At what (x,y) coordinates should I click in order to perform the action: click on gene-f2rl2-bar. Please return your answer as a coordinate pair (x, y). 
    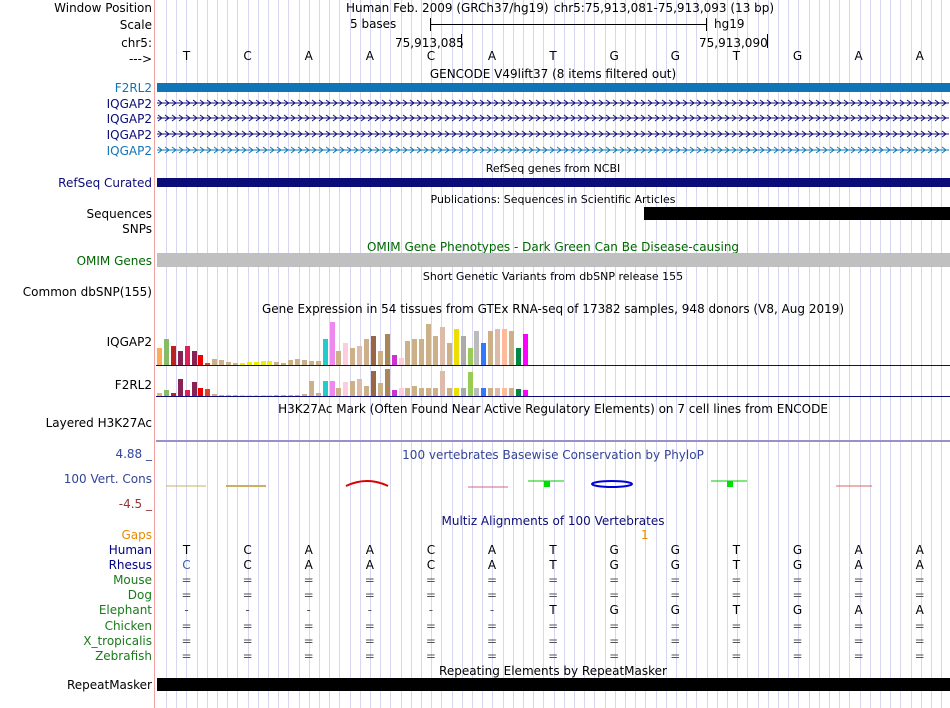
    Looking at the image, I should click on (553, 87).